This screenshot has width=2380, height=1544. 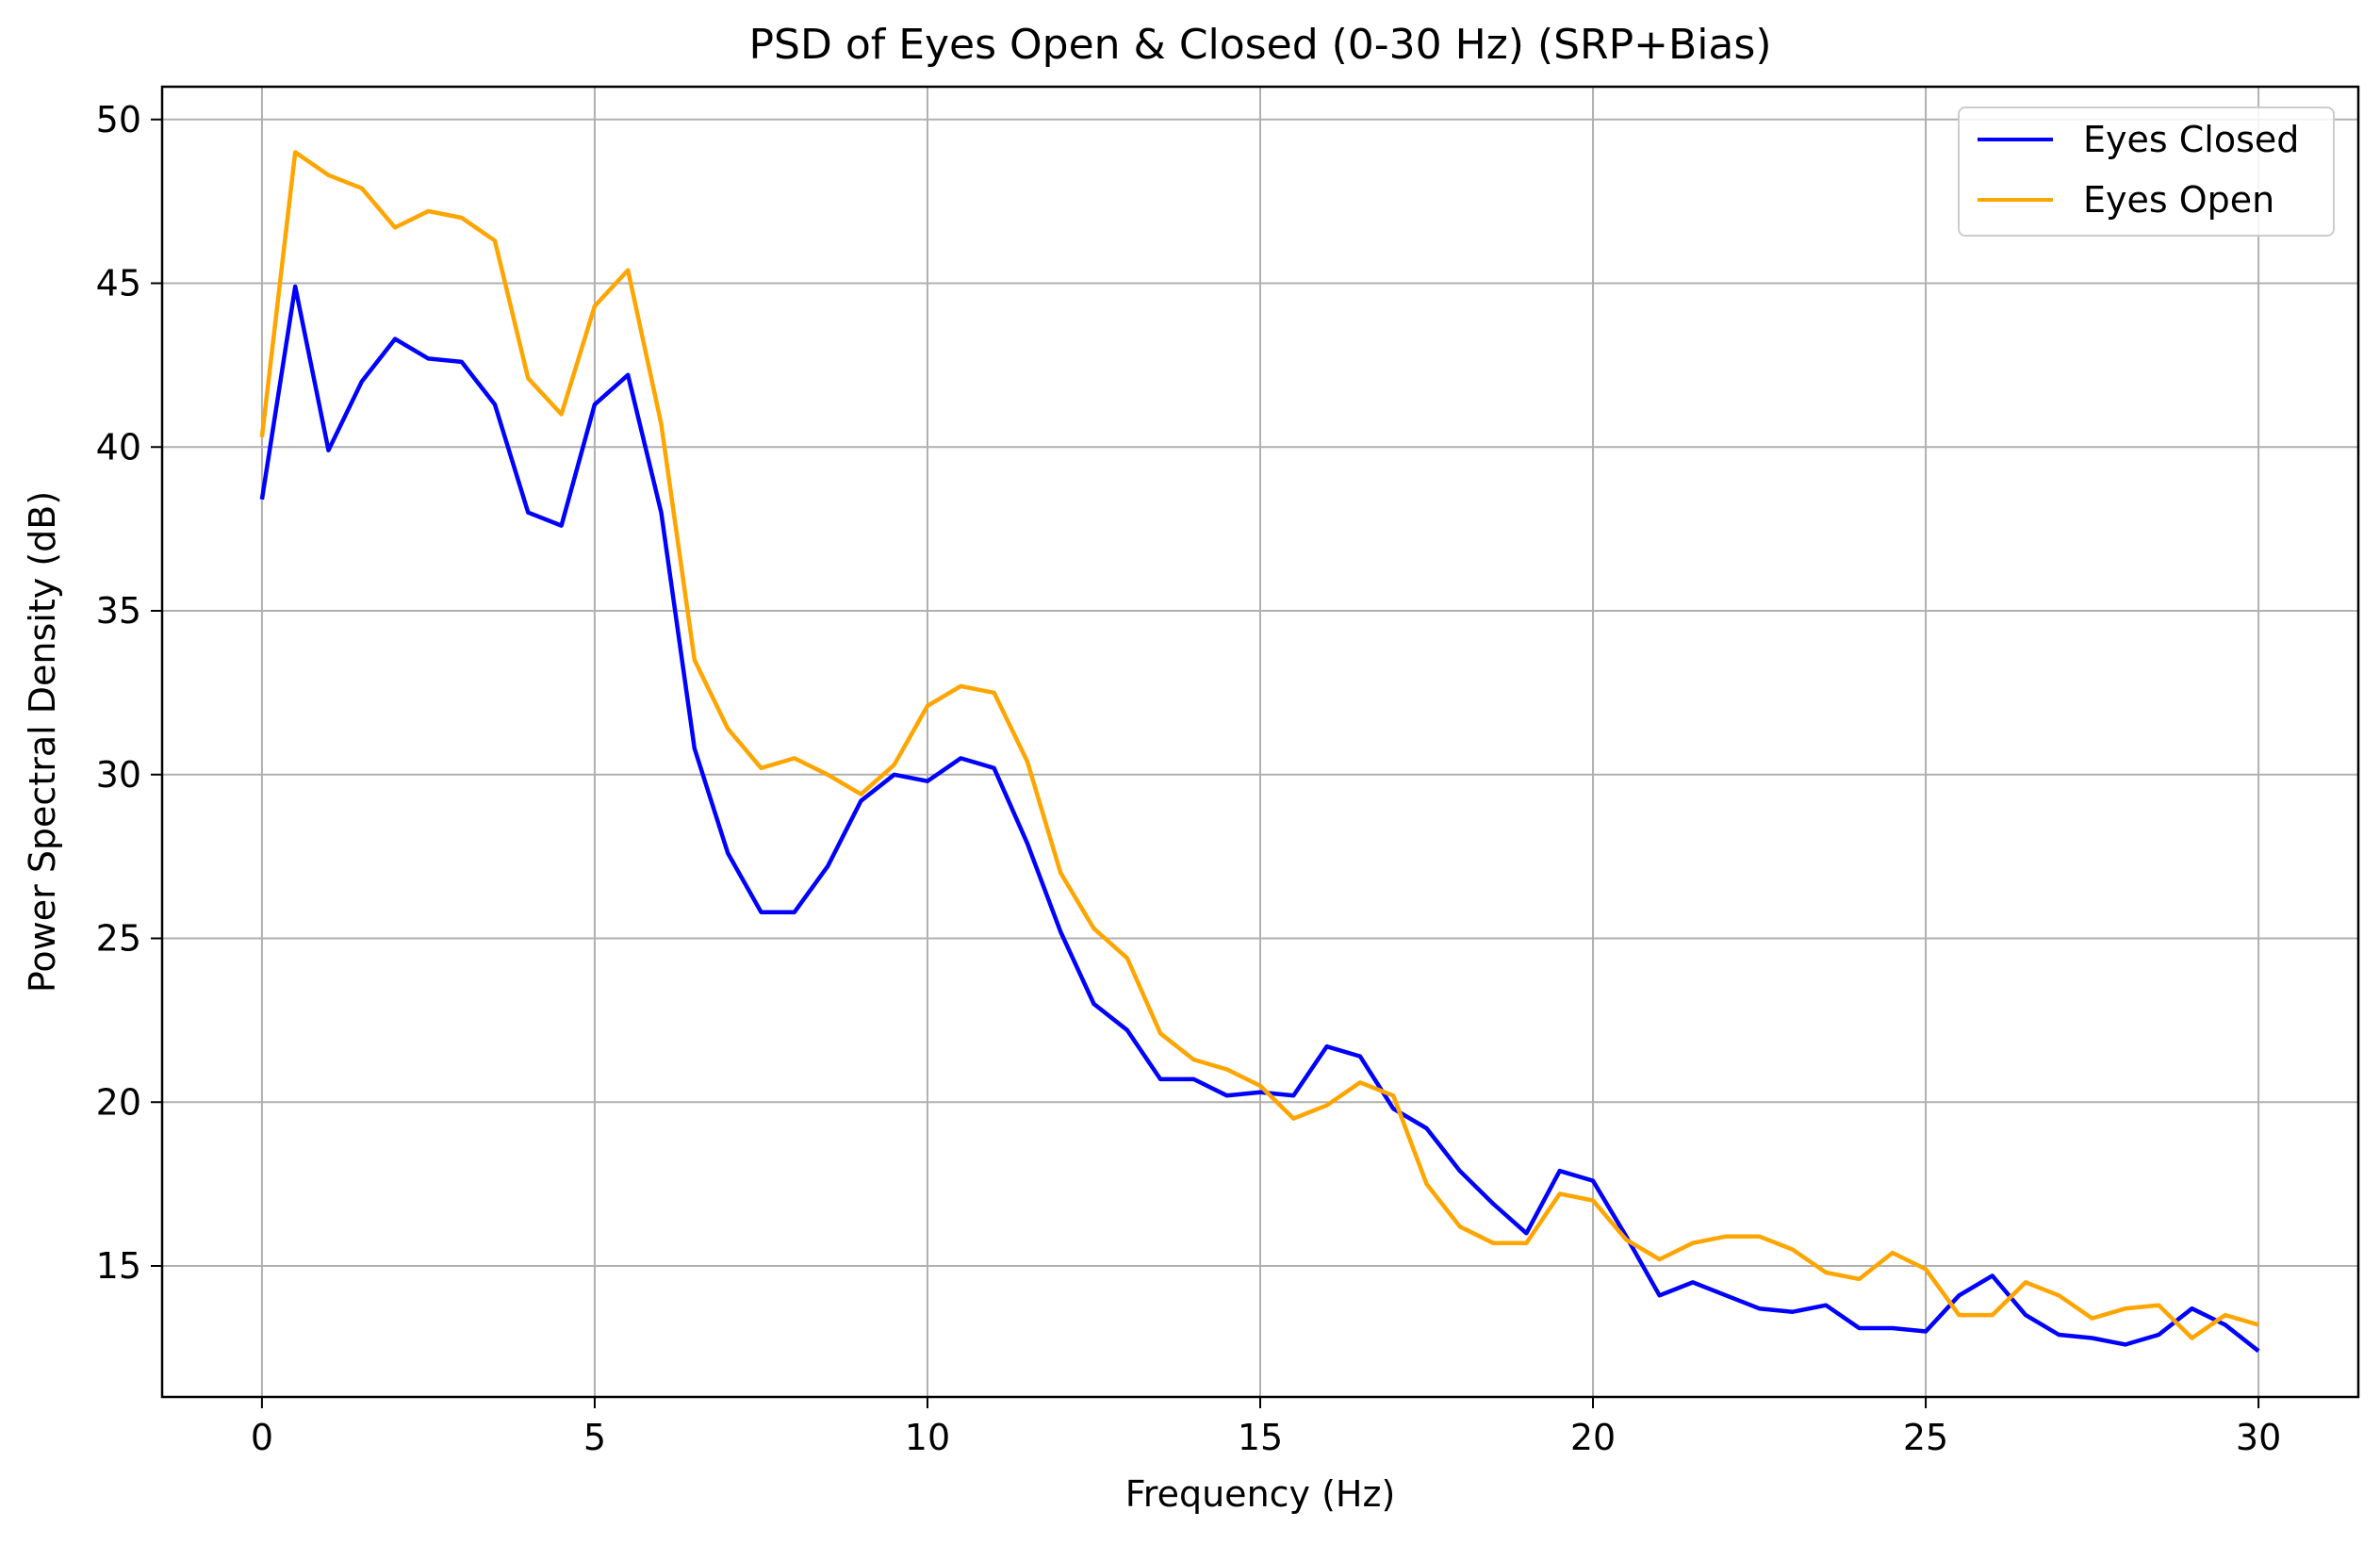 What do you see at coordinates (2146, 172) in the screenshot?
I see `legend: Eyes Closed Eyes Open` at bounding box center [2146, 172].